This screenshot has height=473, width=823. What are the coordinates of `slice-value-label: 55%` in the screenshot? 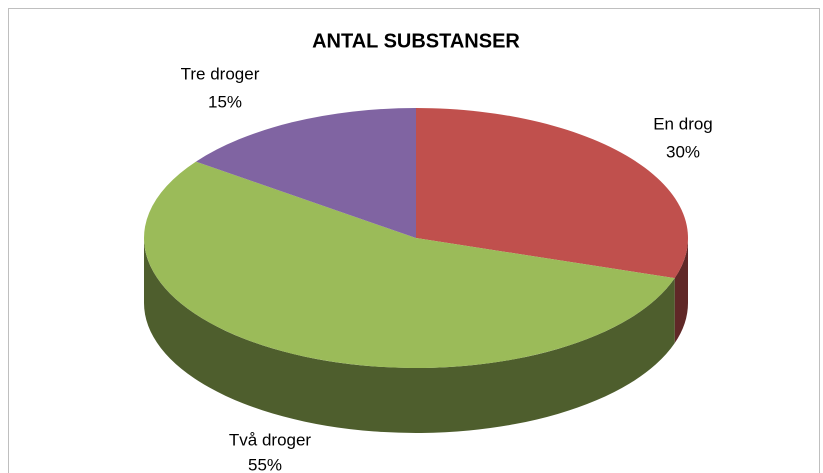 It's located at (265, 464).